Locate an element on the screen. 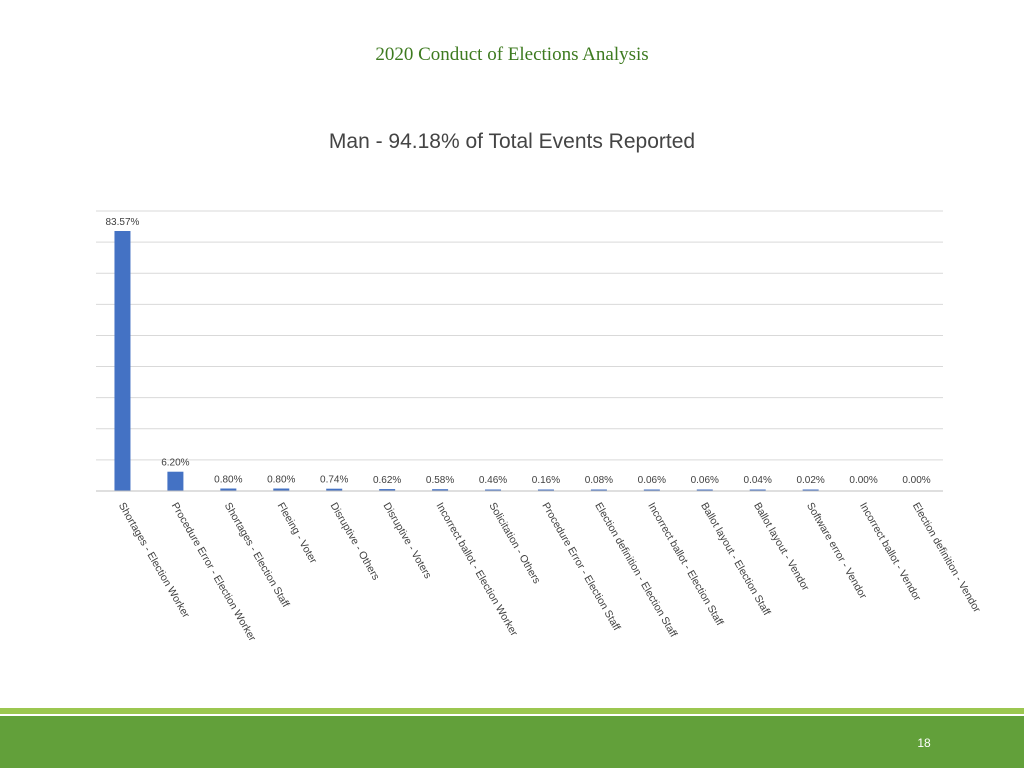 Image resolution: width=1024 pixels, height=768 pixels. chart-title: Man - 94.18% of Total Events Reported is located at coordinates (512, 141).